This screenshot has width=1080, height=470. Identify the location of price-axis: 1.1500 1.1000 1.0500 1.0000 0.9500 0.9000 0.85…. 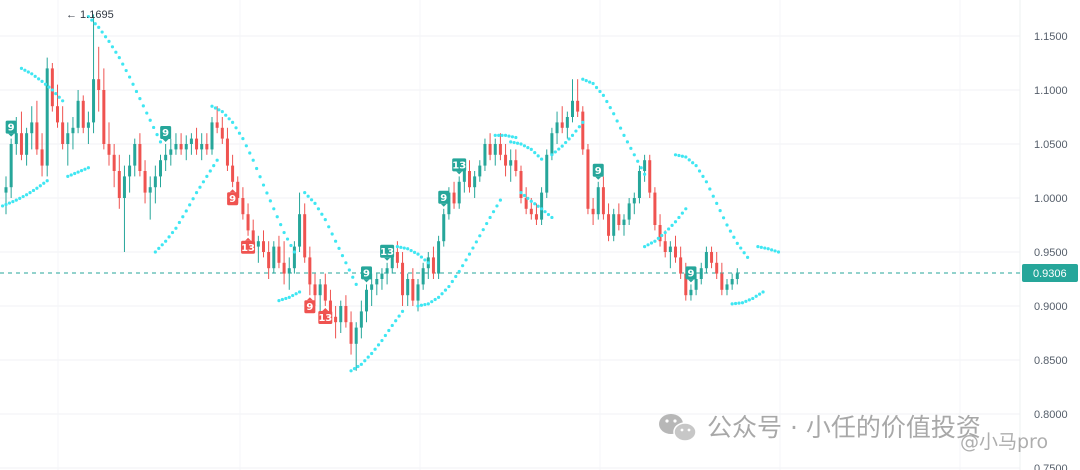
(1051, 250).